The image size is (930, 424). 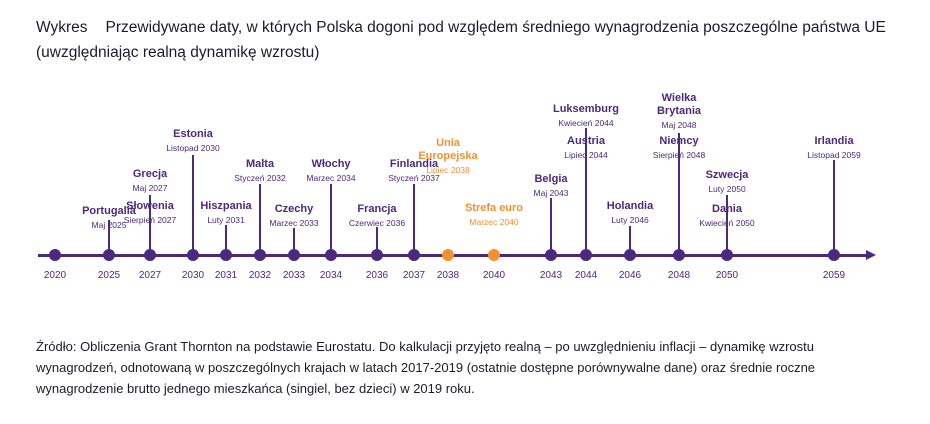 I want to click on event-label: Unia Europejska Lipiec 2038, so click(x=448, y=156).